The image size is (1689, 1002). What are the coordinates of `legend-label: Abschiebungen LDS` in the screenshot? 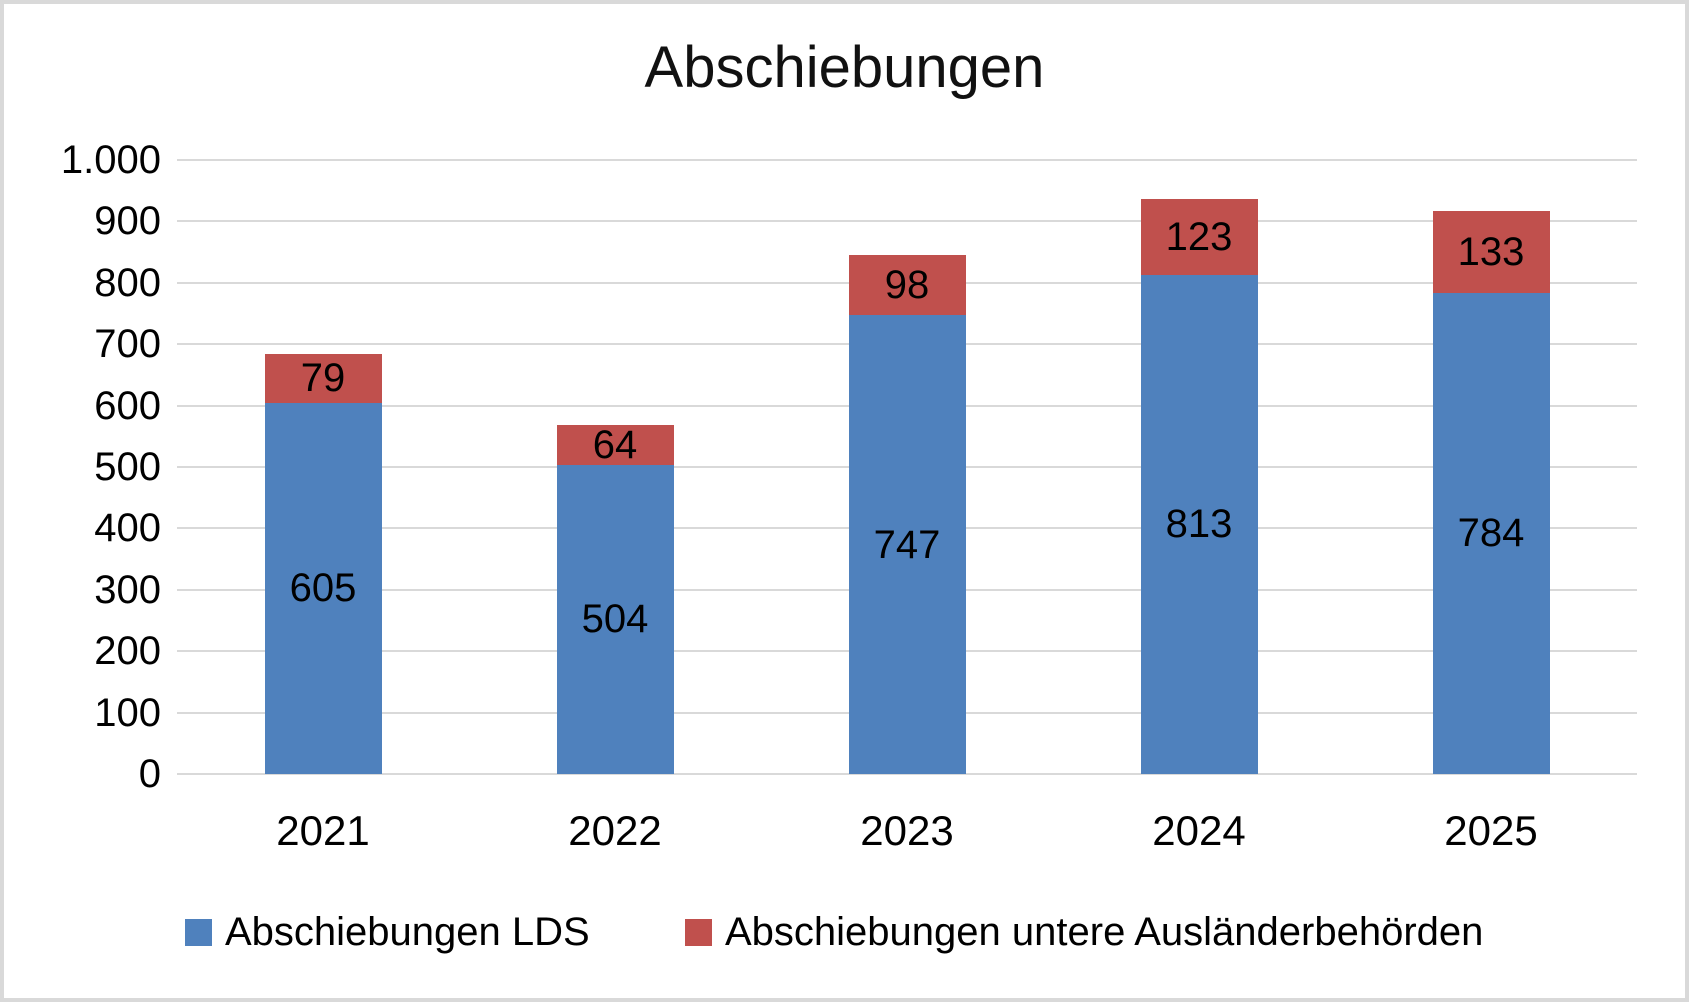 It's located at (407, 932).